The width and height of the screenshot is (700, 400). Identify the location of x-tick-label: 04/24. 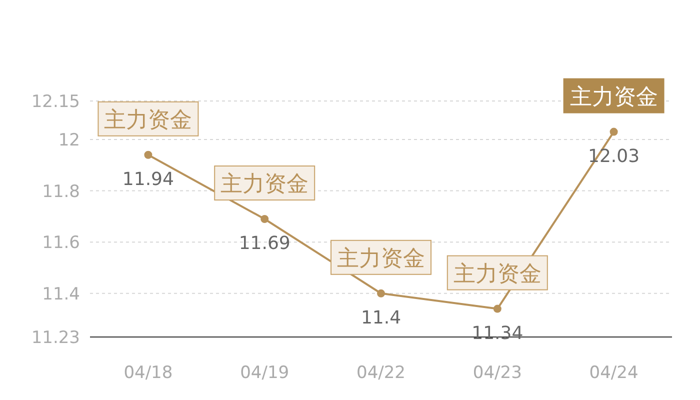
(613, 373).